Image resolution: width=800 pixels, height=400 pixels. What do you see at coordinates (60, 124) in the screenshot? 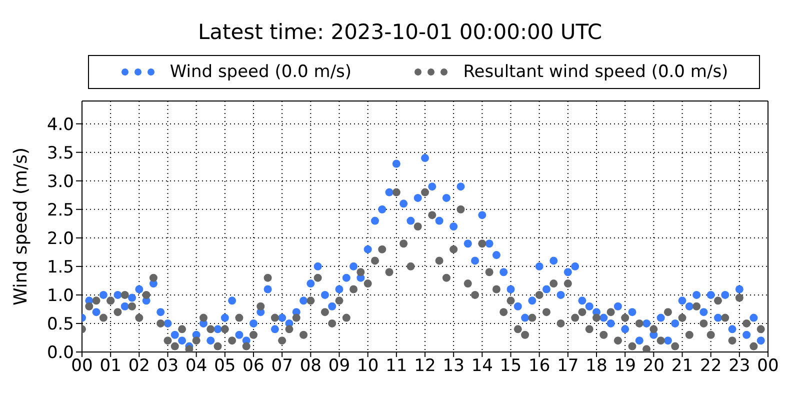
I see `y-tick-label: 4.0` at bounding box center [60, 124].